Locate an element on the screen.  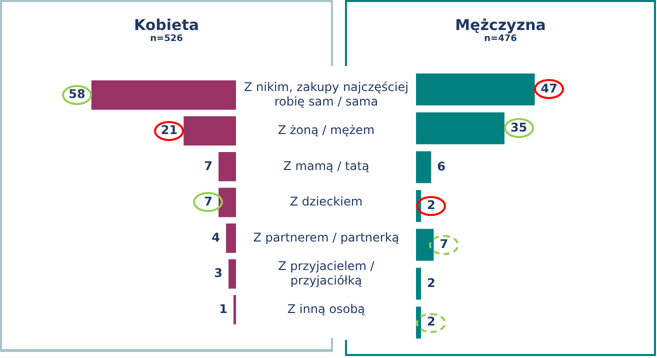
y-tick-label: Z dzieckiem is located at coordinates (326, 201).